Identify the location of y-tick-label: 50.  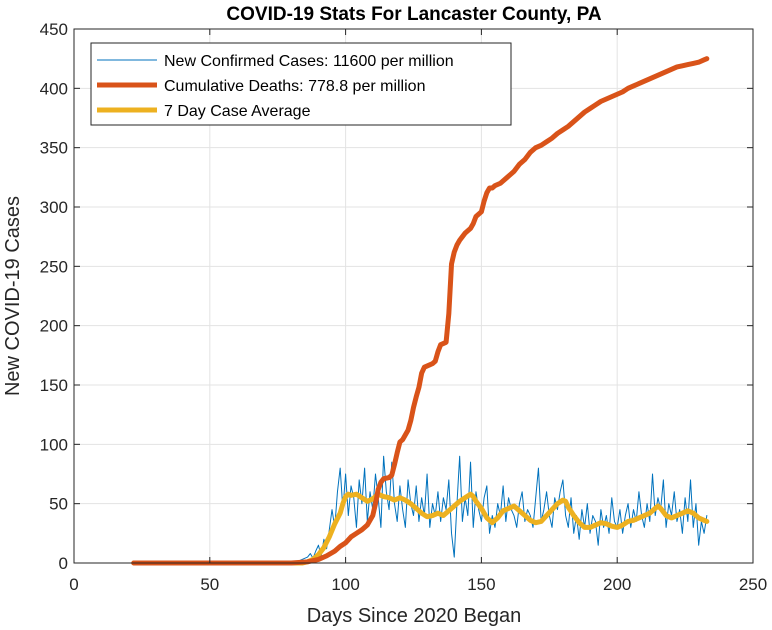
(58, 504).